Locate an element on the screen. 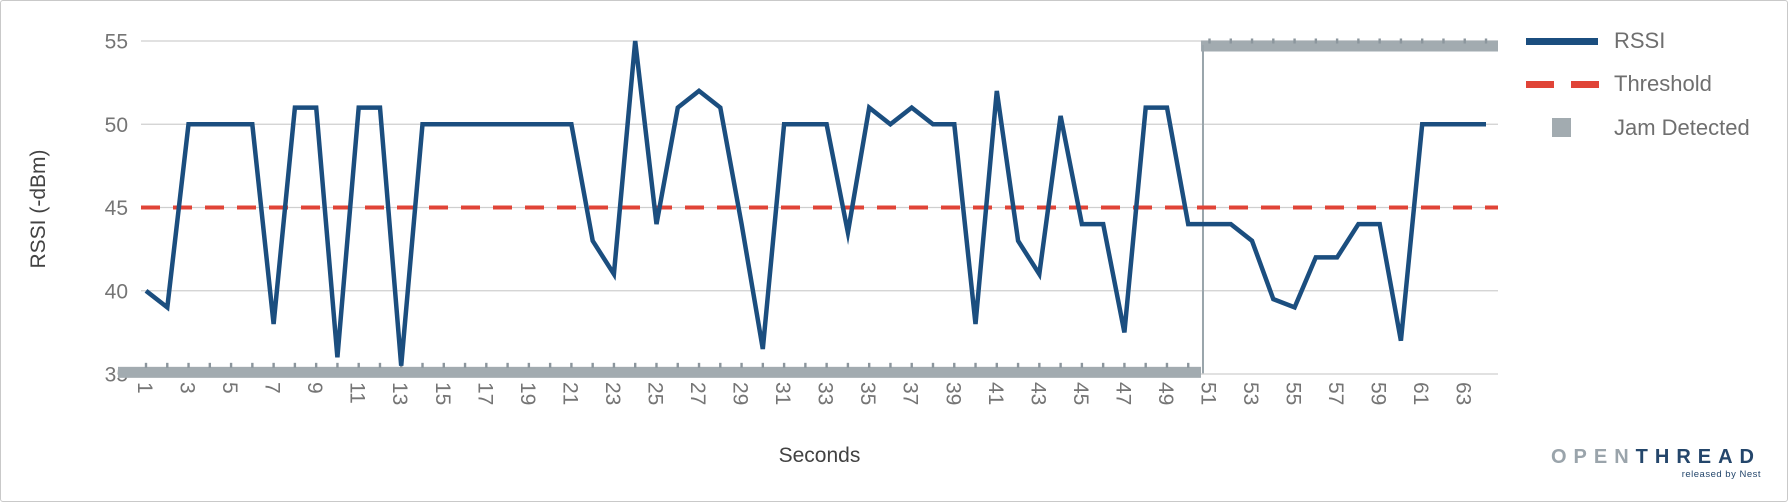 The image size is (1788, 502). svg-text: 5 is located at coordinates (229, 388).